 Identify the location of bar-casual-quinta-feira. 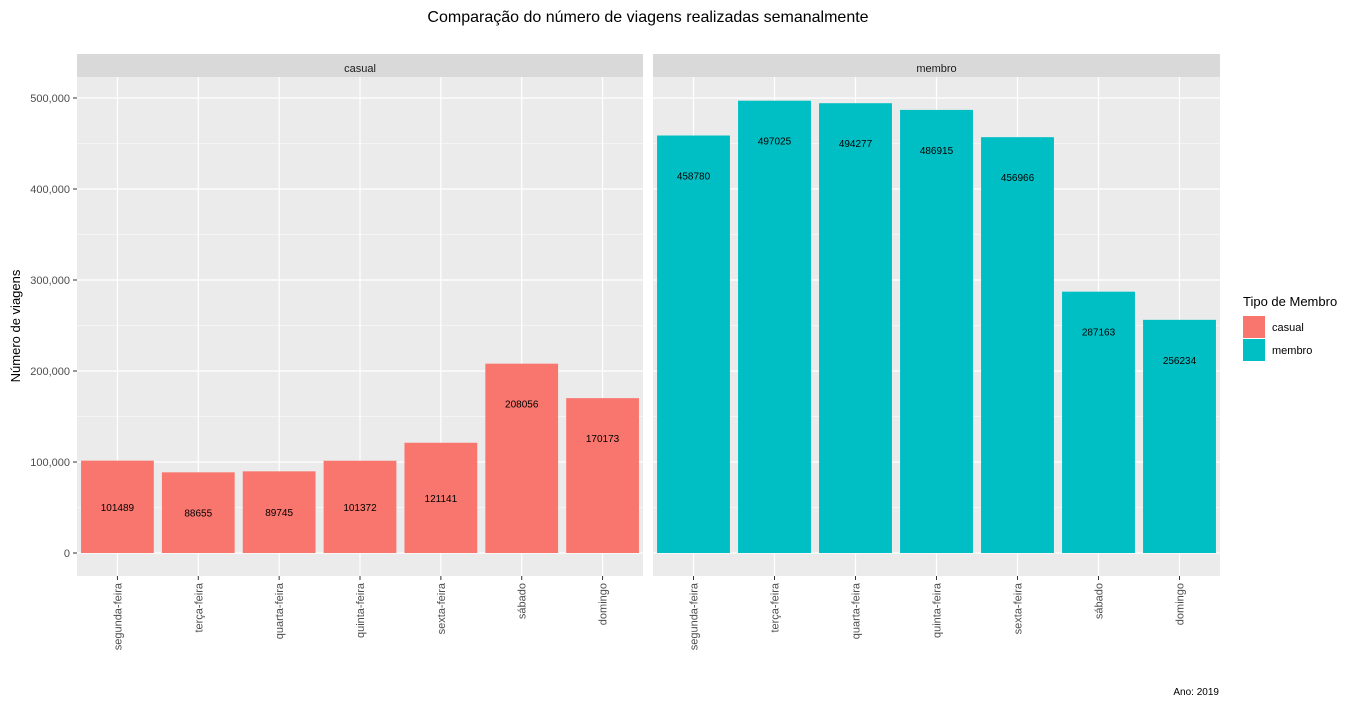
(360, 506).